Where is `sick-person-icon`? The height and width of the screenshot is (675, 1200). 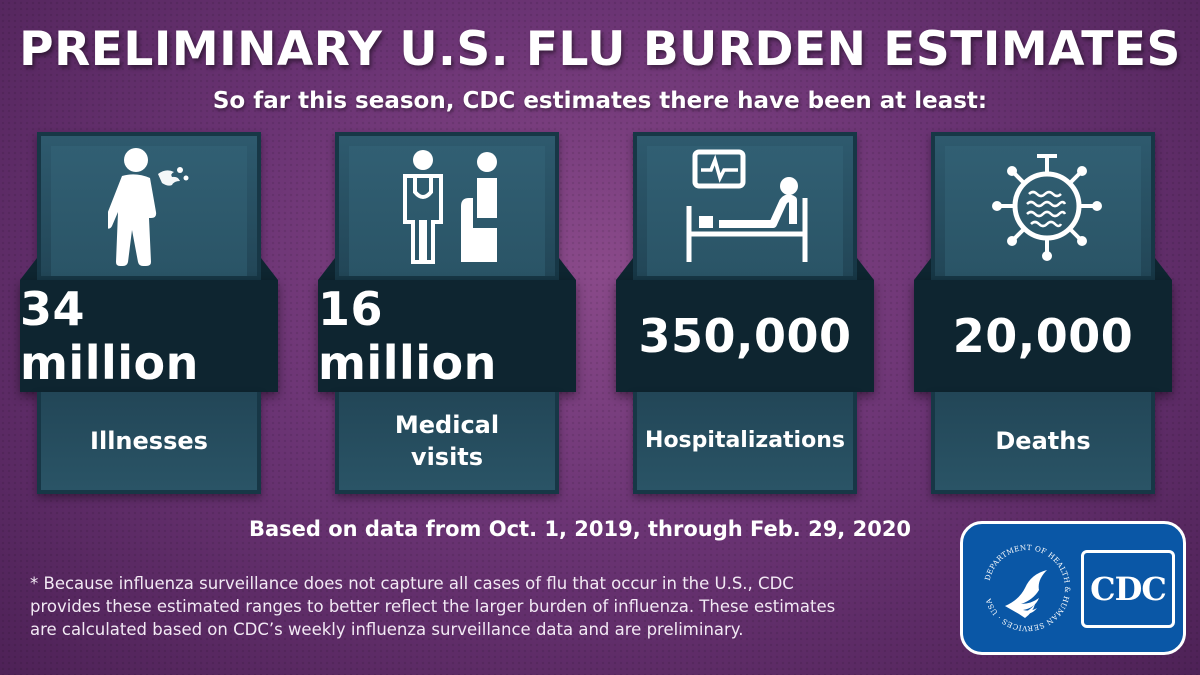 sick-person-icon is located at coordinates (148, 207).